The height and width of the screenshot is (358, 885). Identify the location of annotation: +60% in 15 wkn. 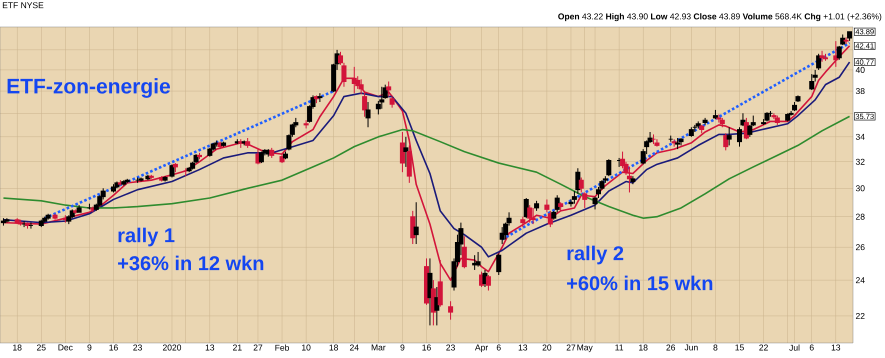
(639, 283).